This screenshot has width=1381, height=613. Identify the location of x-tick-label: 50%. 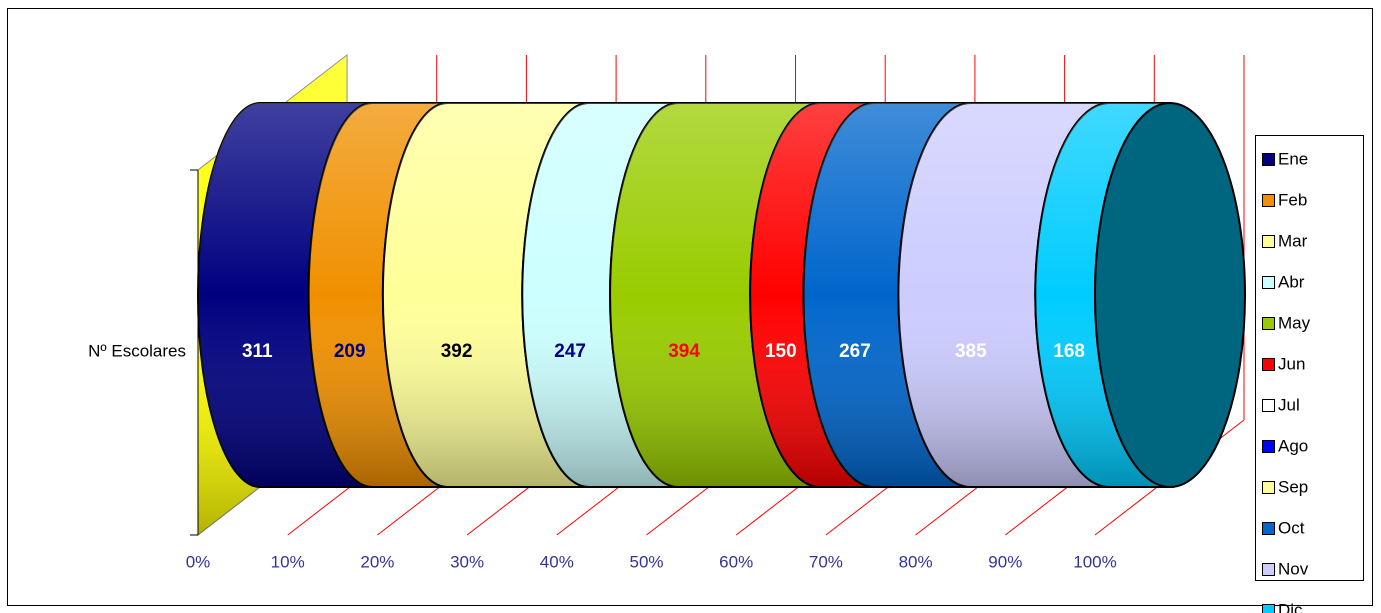
(646, 561).